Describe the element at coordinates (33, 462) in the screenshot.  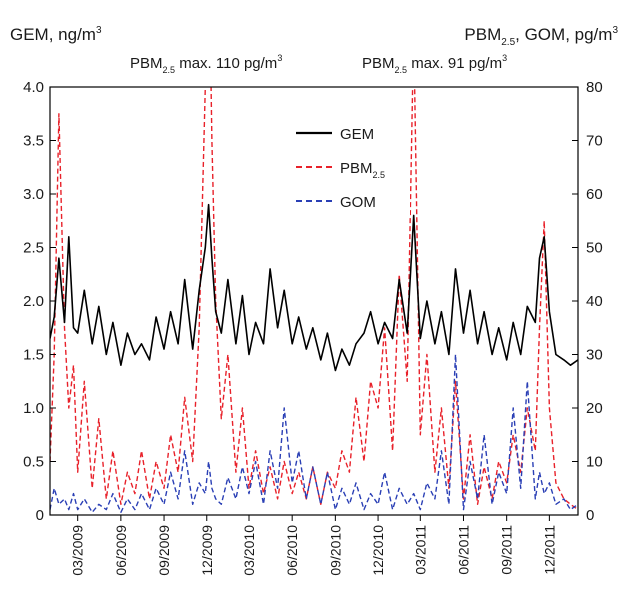
I see `left-tick-label: 0.5` at that location.